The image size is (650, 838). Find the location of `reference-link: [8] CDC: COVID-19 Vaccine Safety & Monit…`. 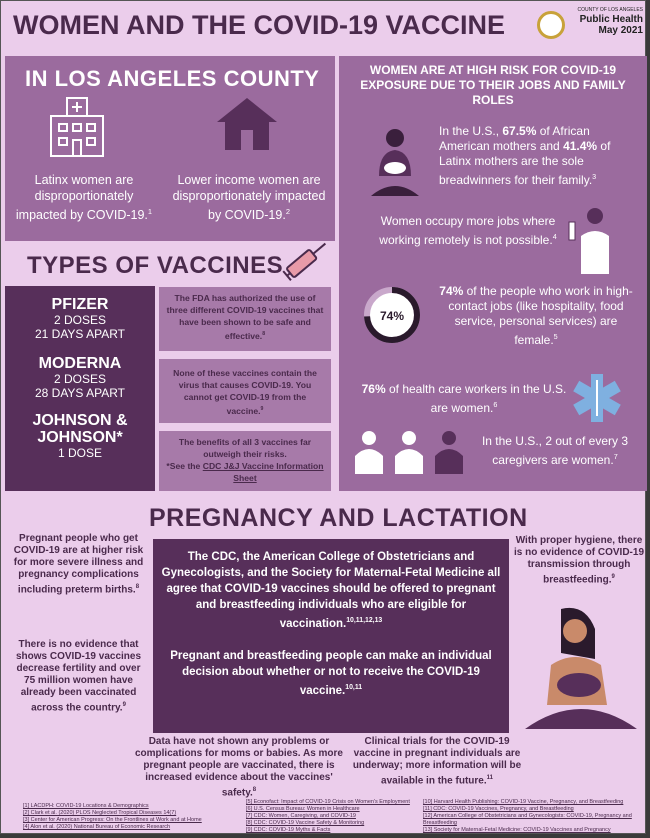

reference-link: [8] CDC: COVID-19 Vaccine Safety & Monit… is located at coordinates (305, 823).